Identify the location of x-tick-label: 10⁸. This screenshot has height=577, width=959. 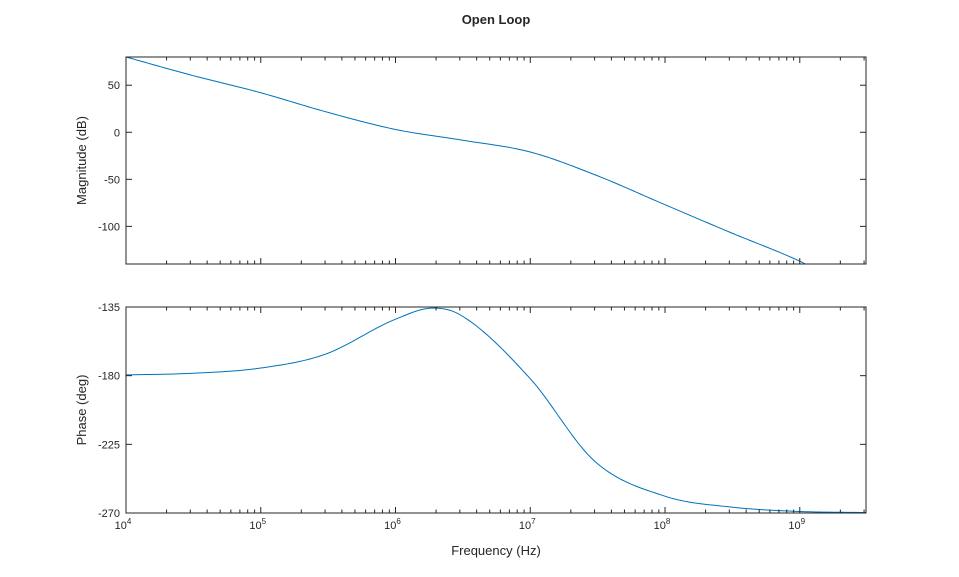
(662, 524).